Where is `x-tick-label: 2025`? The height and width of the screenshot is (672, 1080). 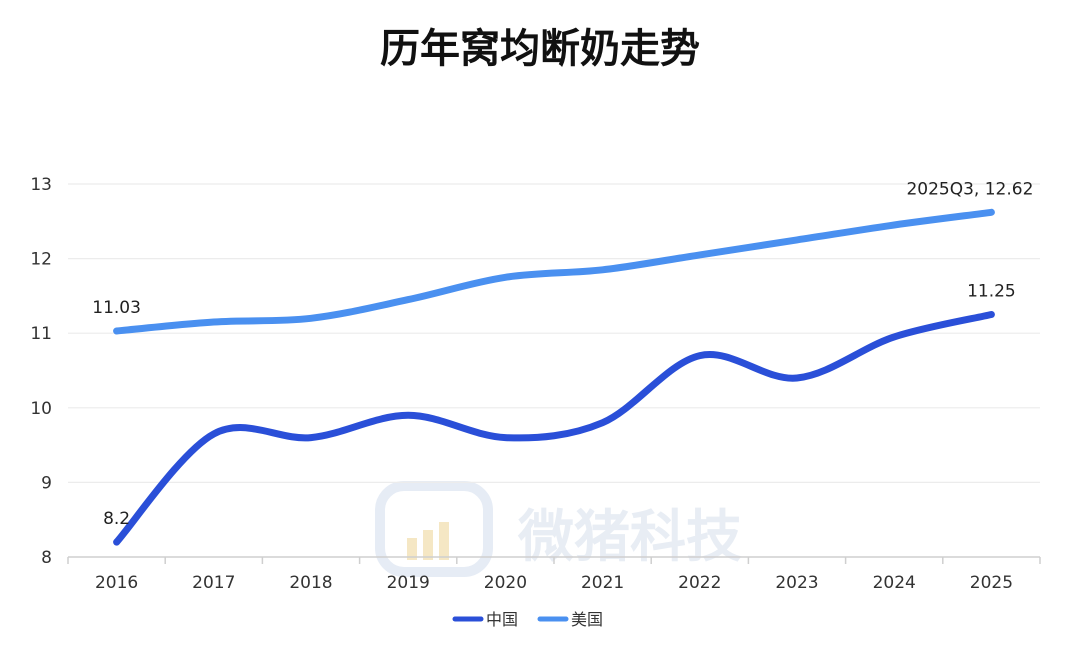
x-tick-label: 2025 is located at coordinates (991, 583).